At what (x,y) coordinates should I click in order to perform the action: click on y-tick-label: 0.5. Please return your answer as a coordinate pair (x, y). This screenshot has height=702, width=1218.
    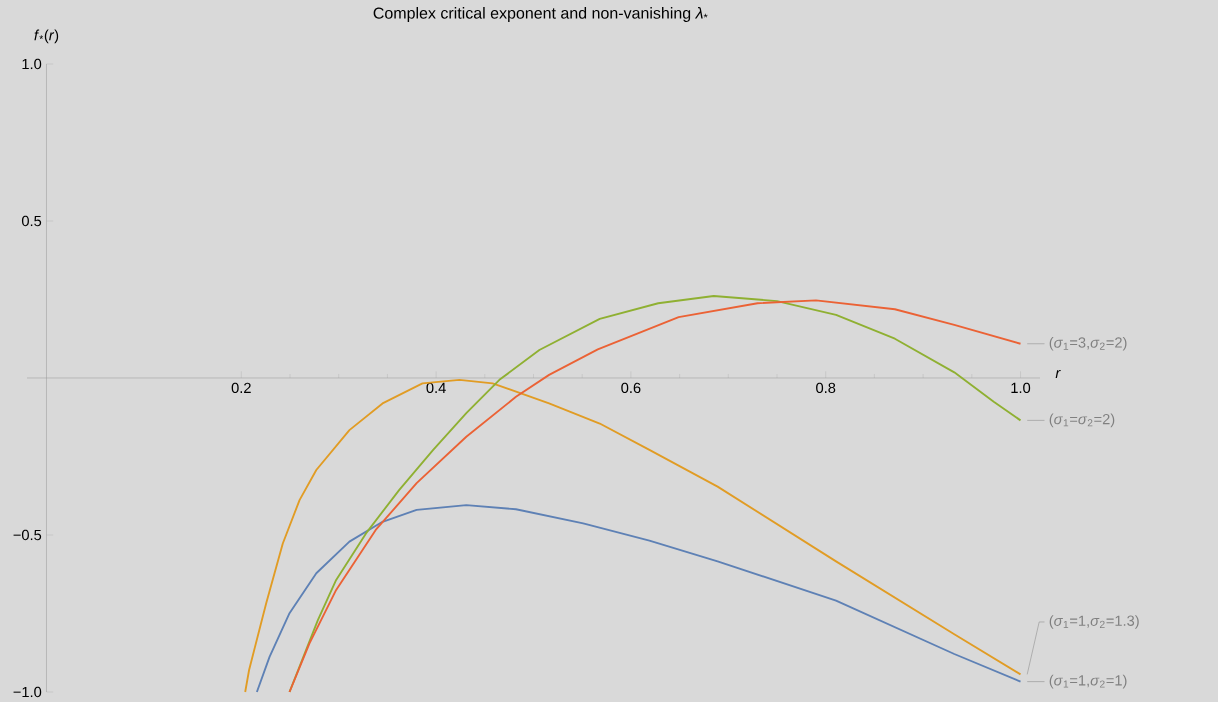
    Looking at the image, I should click on (31, 221).